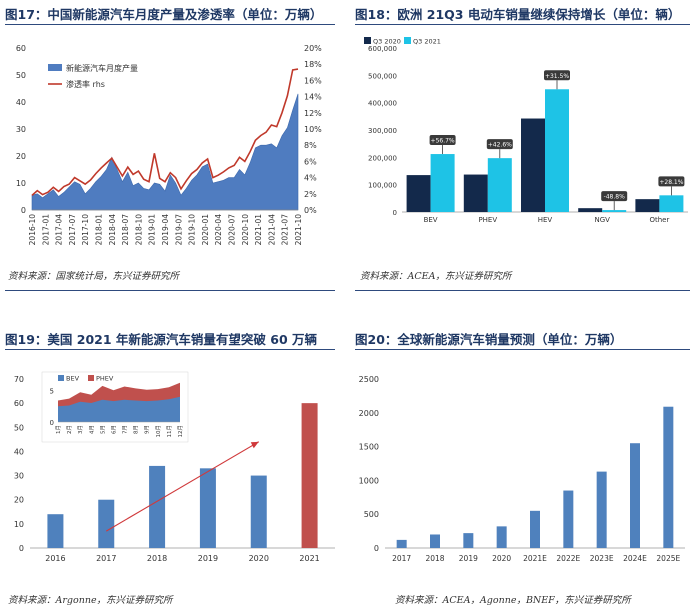  I want to click on bar-2017, so click(401, 543).